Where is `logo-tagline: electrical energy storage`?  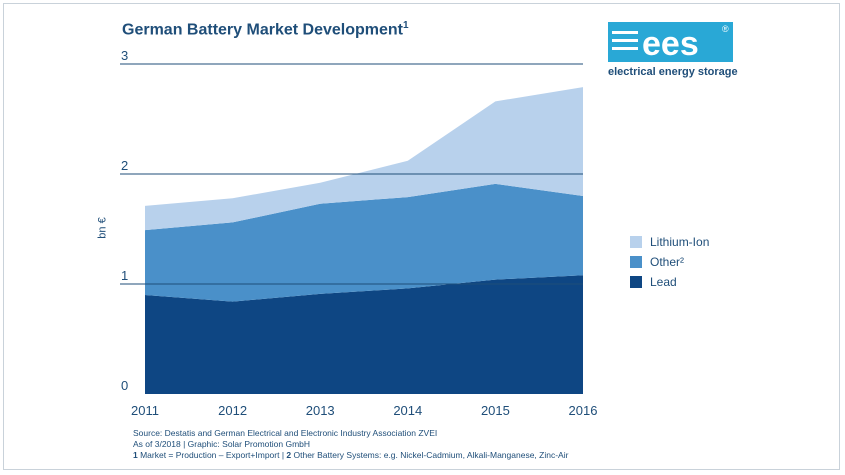 logo-tagline: electrical energy storage is located at coordinates (673, 72).